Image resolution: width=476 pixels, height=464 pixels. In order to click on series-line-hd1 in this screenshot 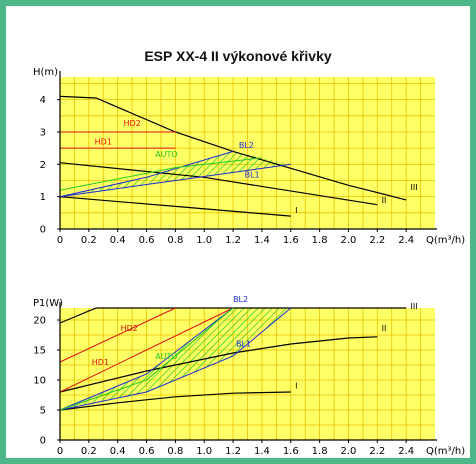, I will do `click(146, 350)`.